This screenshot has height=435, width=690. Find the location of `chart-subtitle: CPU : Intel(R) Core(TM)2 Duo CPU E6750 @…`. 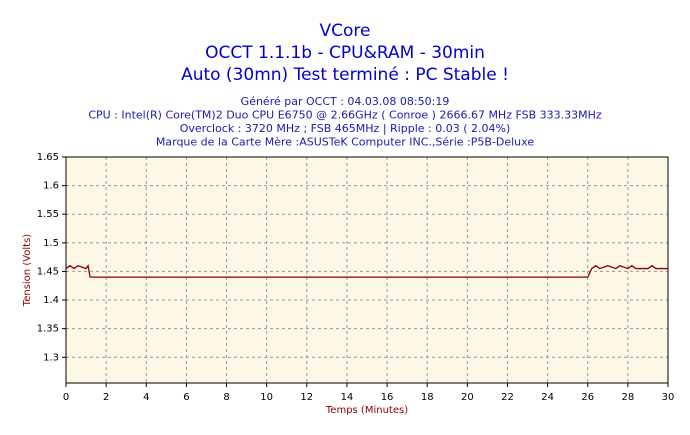

chart-subtitle: CPU : Intel(R) Core(TM)2 Duo CPU E6750 @… is located at coordinates (345, 115).